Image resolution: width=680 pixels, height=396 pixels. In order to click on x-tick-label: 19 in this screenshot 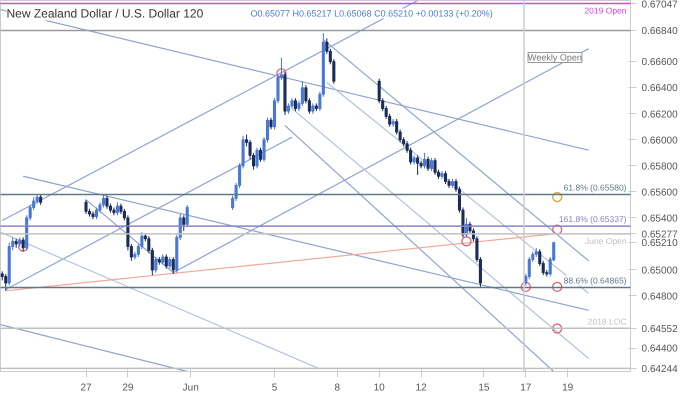, I will do `click(568, 388)`.